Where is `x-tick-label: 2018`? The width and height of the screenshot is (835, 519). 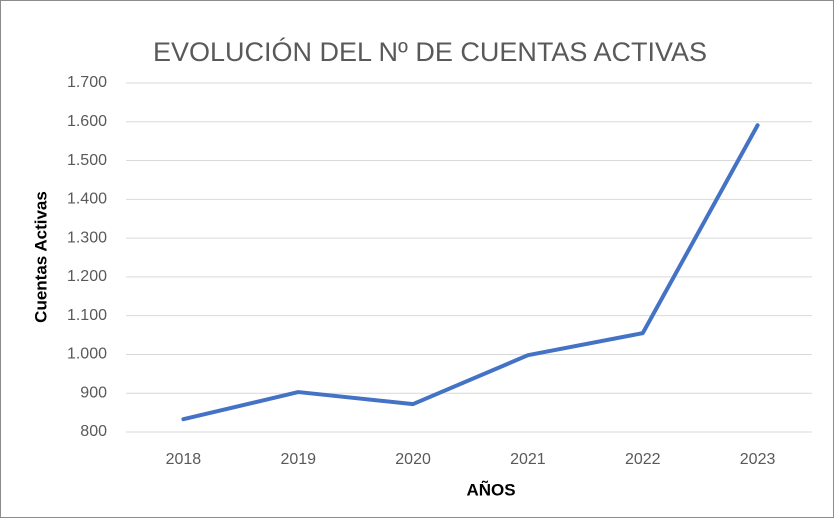 x-tick-label: 2018 is located at coordinates (184, 459).